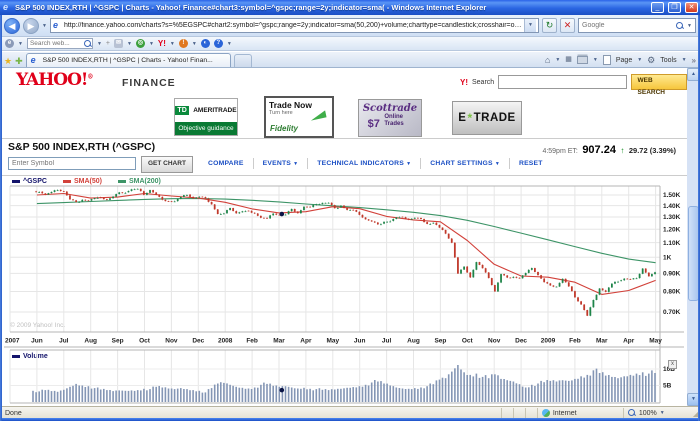  I want to click on events-menu: EVENTS ▼, so click(280, 163).